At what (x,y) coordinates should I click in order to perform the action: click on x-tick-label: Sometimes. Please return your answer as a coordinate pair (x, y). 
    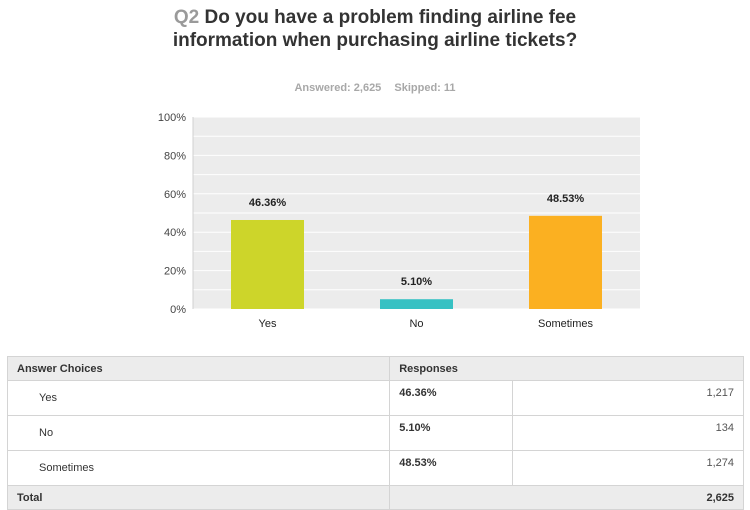
    Looking at the image, I should click on (566, 324).